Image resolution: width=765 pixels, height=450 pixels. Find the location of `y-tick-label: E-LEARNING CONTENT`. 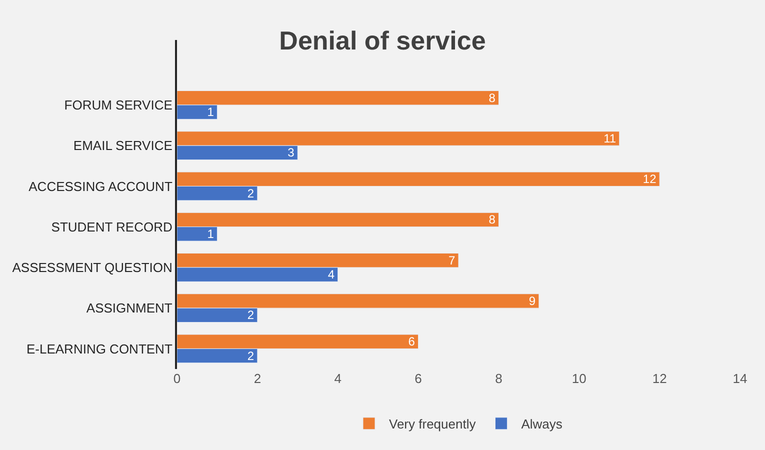

y-tick-label: E-LEARNING CONTENT is located at coordinates (99, 348).